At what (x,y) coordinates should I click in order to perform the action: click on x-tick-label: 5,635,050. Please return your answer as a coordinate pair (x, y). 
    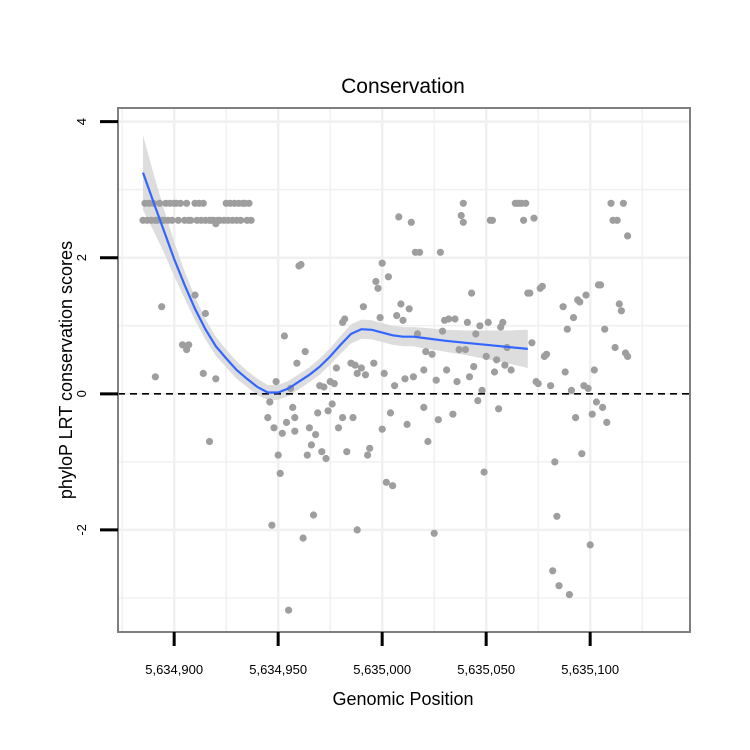
    Looking at the image, I should click on (486, 669).